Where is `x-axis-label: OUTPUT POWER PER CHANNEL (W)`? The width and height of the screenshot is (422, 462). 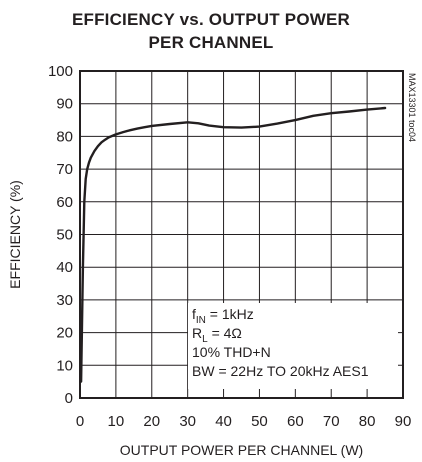
x-axis-label: OUTPUT POWER PER CHANNEL (W) is located at coordinates (241, 450).